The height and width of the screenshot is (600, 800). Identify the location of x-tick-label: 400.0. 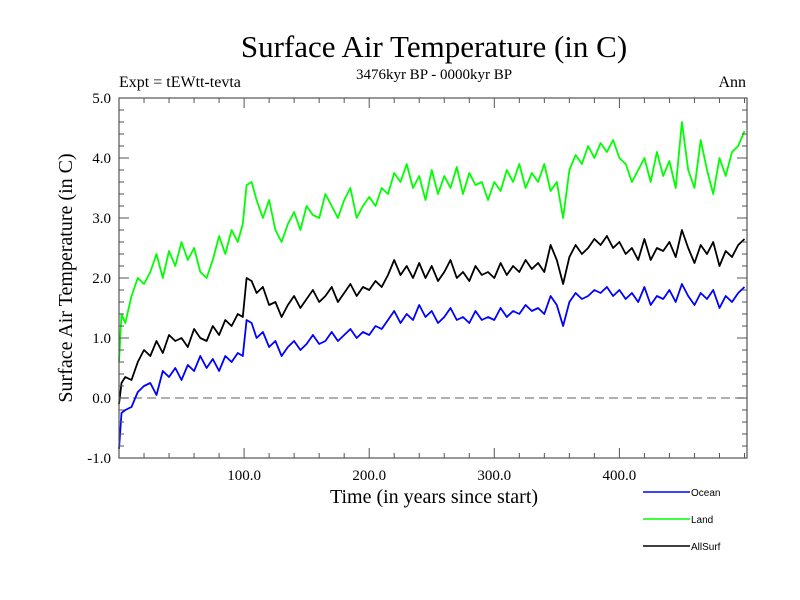
(620, 476).